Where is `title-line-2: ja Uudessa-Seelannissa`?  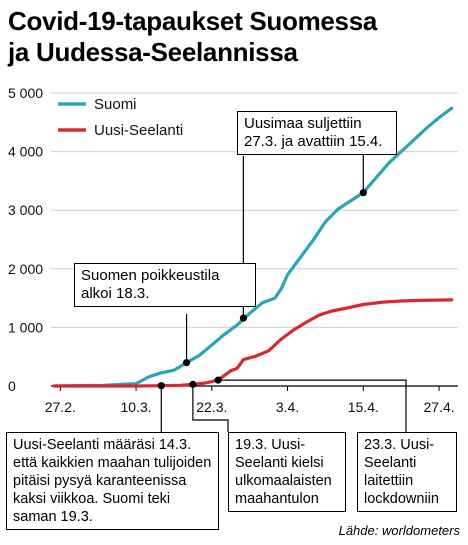 title-line-2: ja Uudessa-Seelannissa is located at coordinates (153, 52).